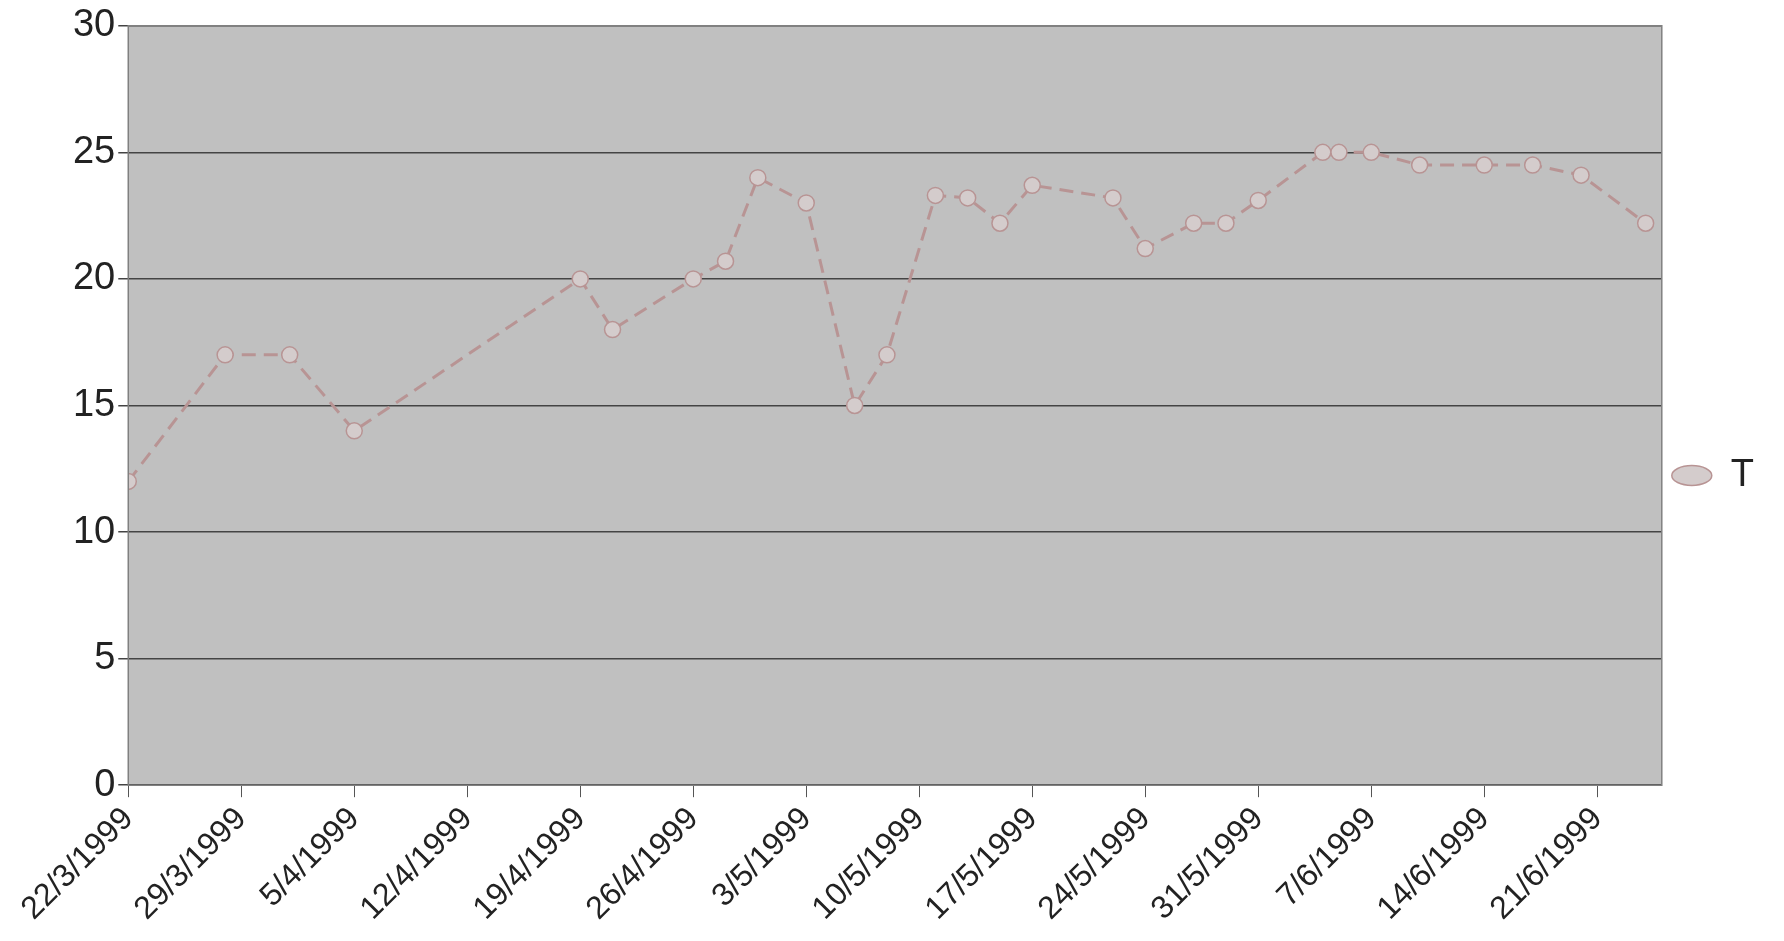 The width and height of the screenshot is (1784, 941). Describe the element at coordinates (1742, 472) in the screenshot. I see `legend-label: T` at that location.